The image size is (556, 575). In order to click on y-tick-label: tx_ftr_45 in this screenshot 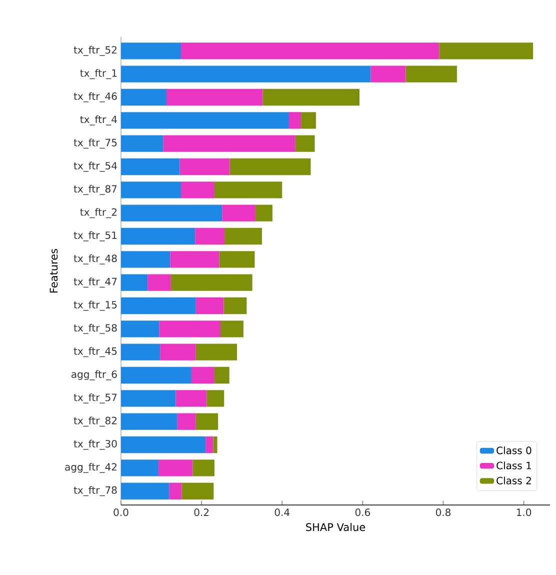, I will do `click(95, 352)`.